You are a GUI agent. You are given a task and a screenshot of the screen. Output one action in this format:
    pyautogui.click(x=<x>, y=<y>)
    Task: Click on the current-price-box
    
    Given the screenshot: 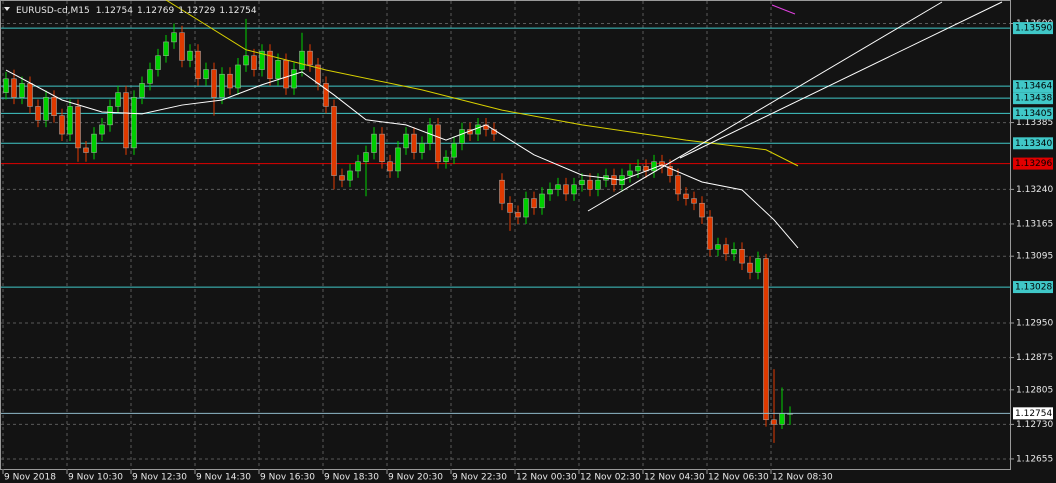 What is the action you would take?
    pyautogui.click(x=1033, y=413)
    